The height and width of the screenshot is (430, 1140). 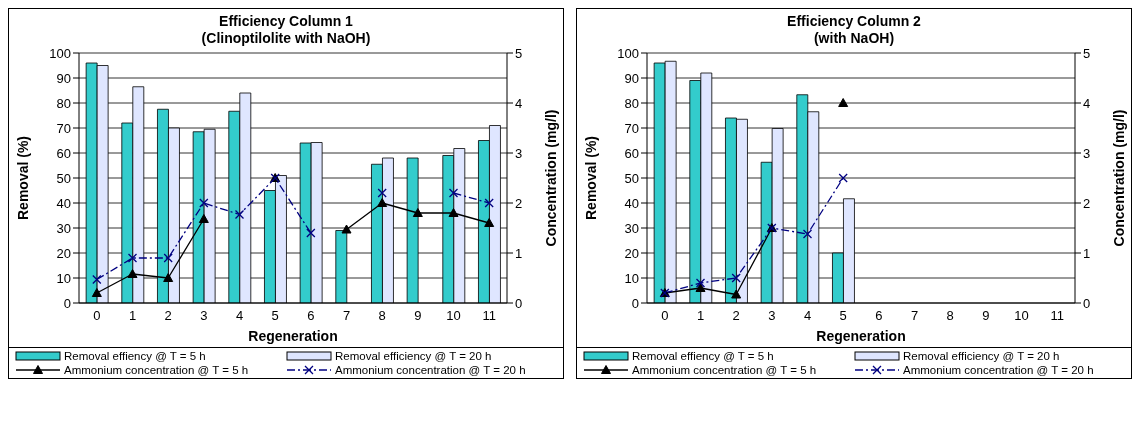 What do you see at coordinates (854, 21) in the screenshot?
I see `chart-title: Efficiency Column 2` at bounding box center [854, 21].